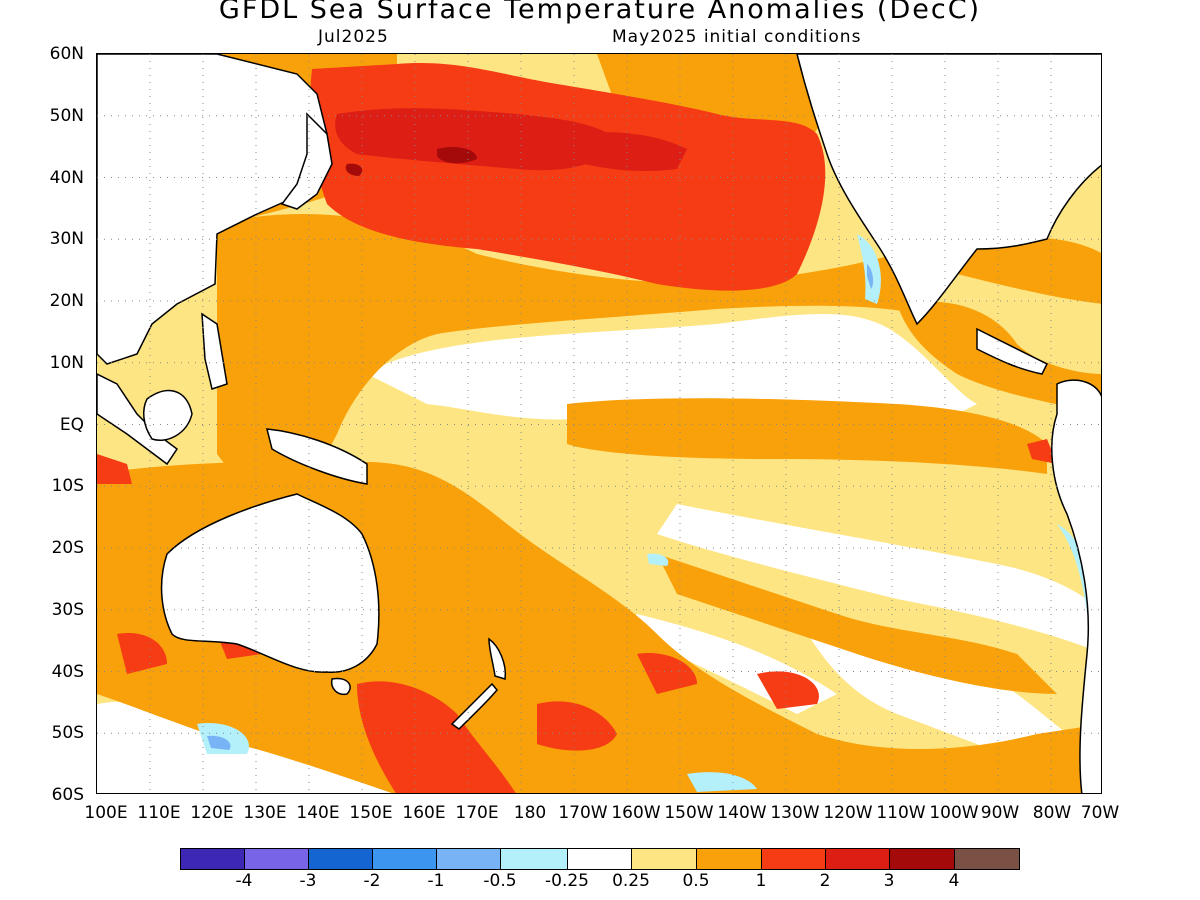  I want to click on lon-label-100e: 100E, so click(106, 813).